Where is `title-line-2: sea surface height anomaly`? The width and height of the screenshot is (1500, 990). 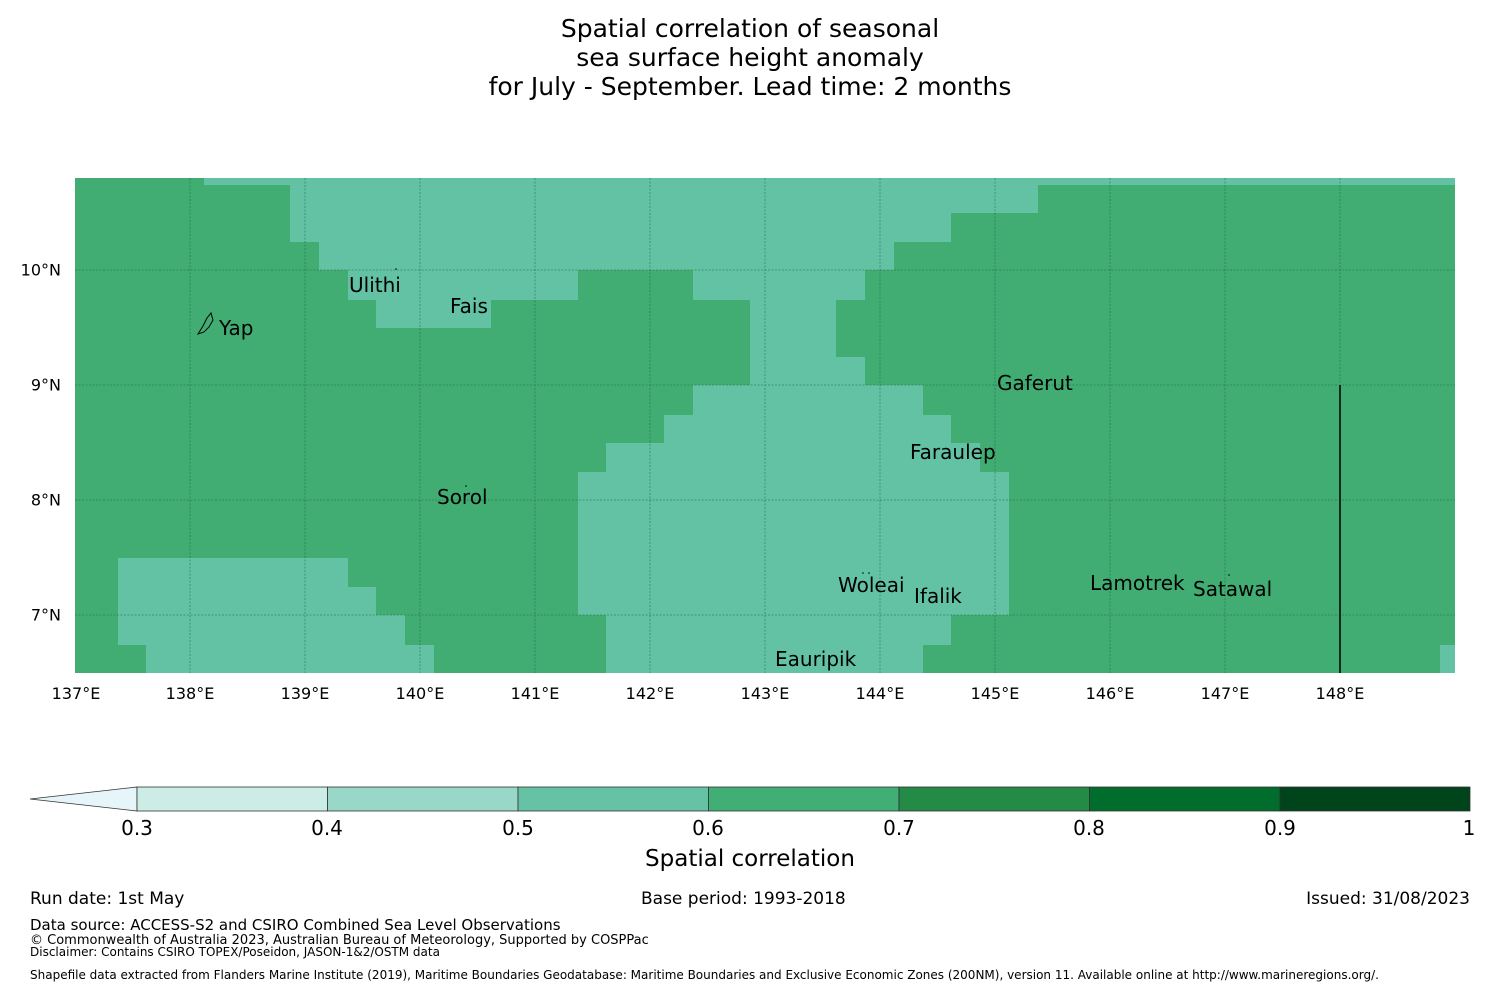 title-line-2: sea surface height anomaly is located at coordinates (750, 57).